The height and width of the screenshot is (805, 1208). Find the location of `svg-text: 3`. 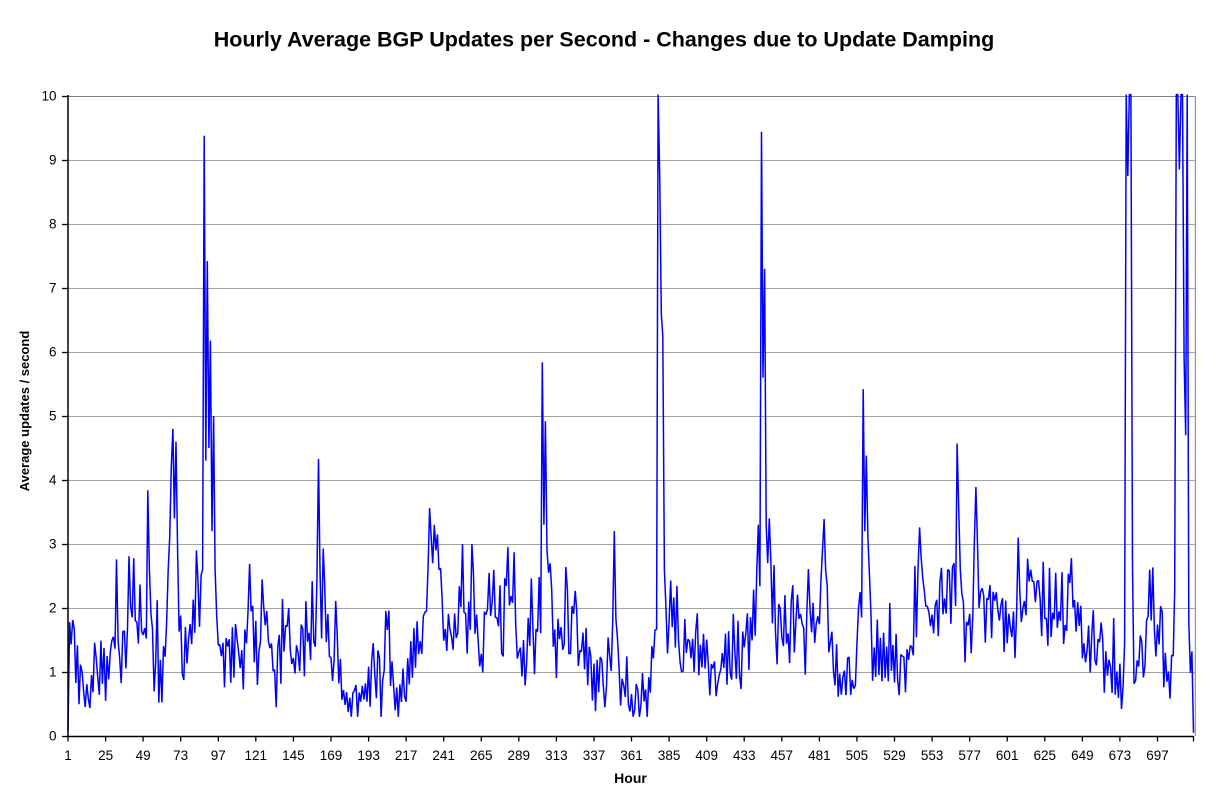

svg-text: 3 is located at coordinates (53, 544).